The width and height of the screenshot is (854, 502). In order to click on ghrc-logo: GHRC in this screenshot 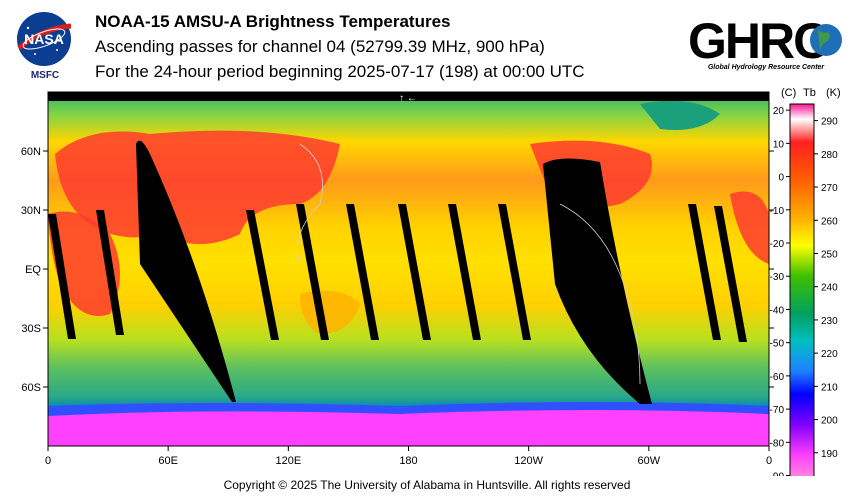, I will do `click(768, 38)`.